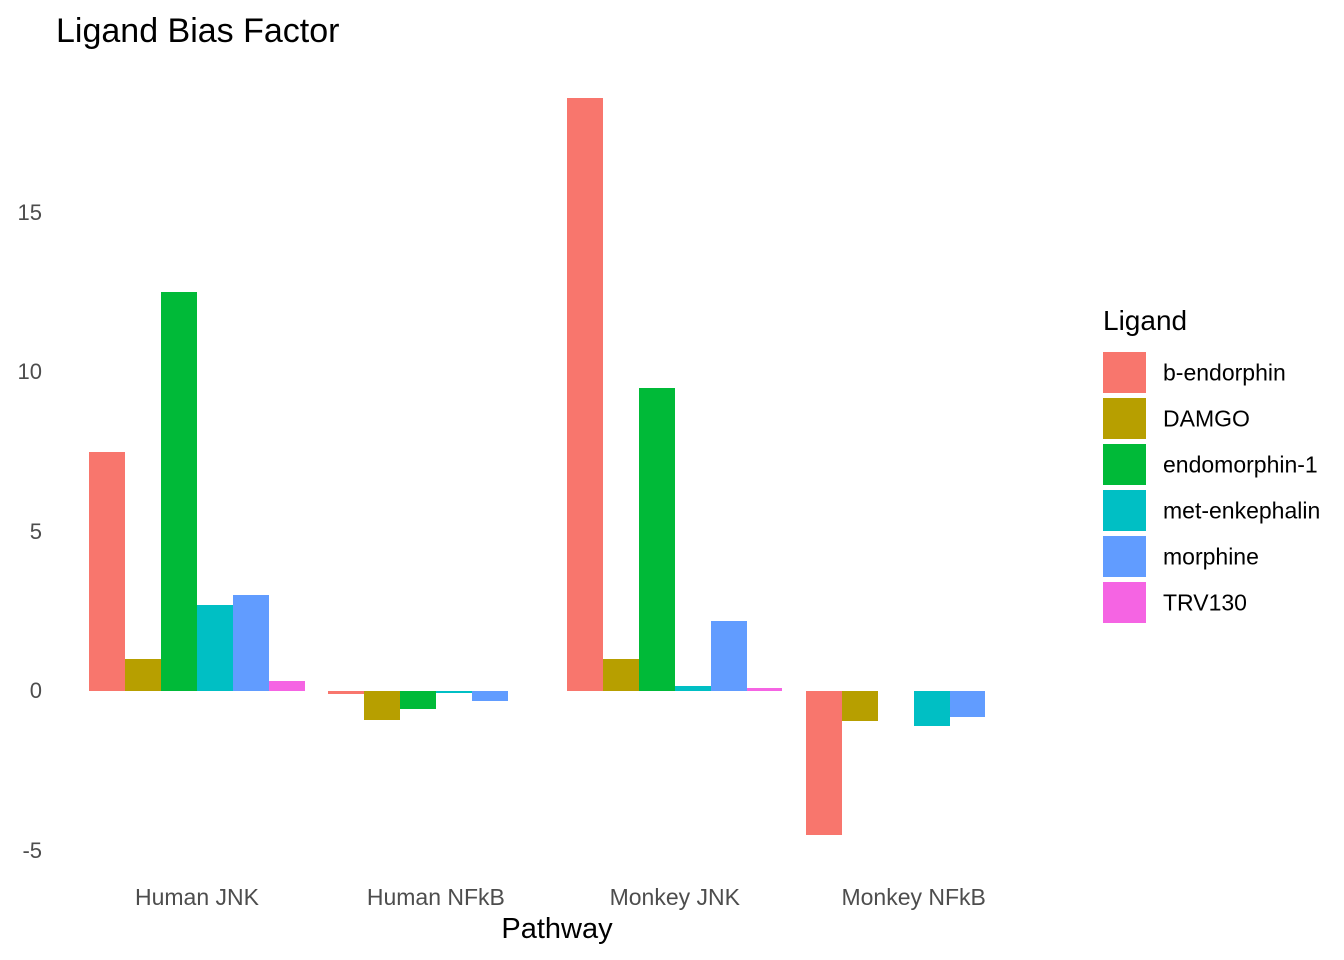  What do you see at coordinates (29, 371) in the screenshot?
I see `y-tick-label-10: 10` at bounding box center [29, 371].